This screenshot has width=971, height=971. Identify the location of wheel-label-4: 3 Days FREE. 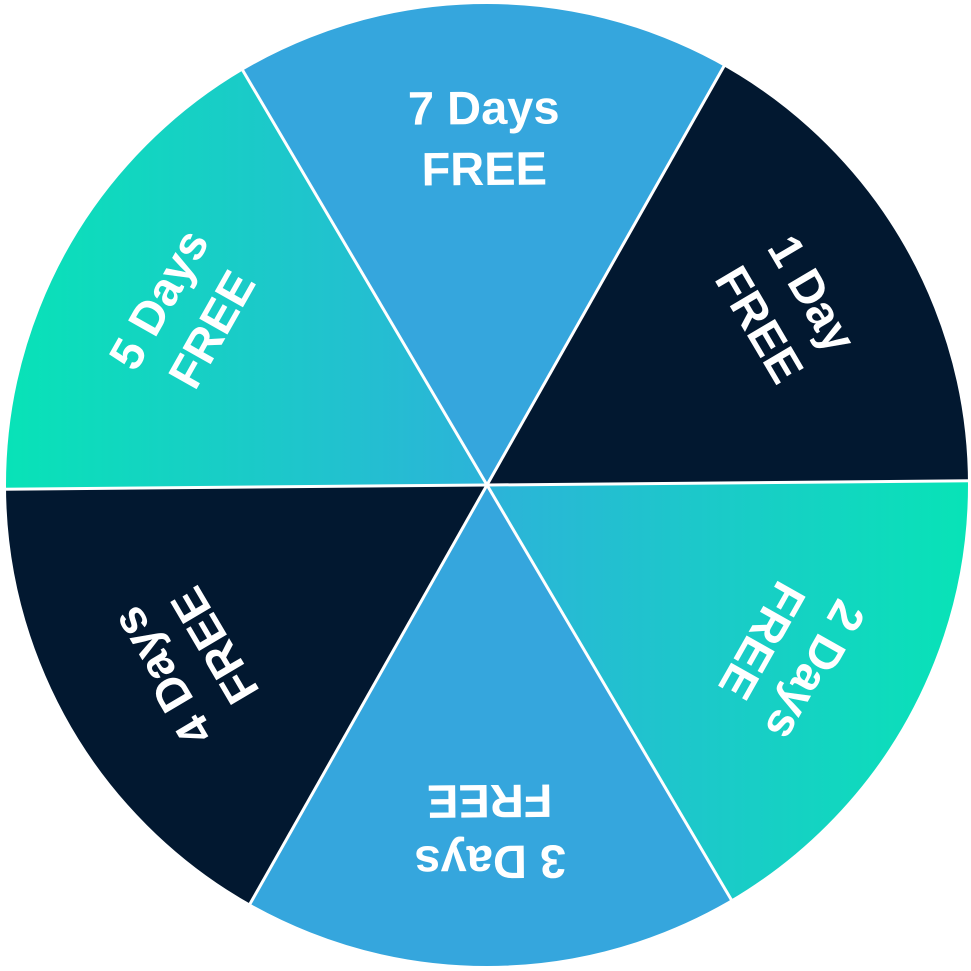
(490, 831).